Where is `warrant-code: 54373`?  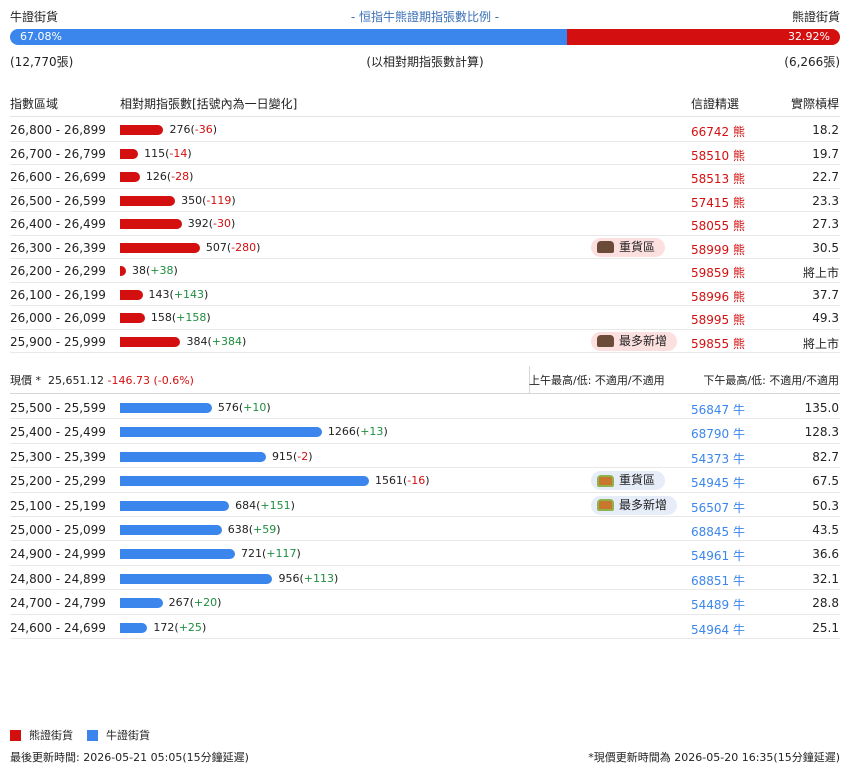
warrant-code: 54373 is located at coordinates (710, 458).